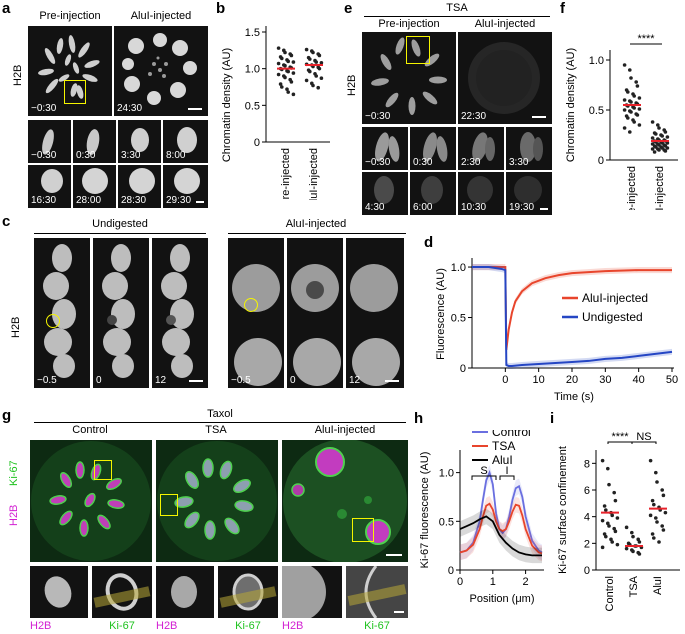 Image resolution: width=685 pixels, height=634 pixels. What do you see at coordinates (180, 313) in the screenshot?
I see `panel-c-undigested-image: 12` at bounding box center [180, 313].